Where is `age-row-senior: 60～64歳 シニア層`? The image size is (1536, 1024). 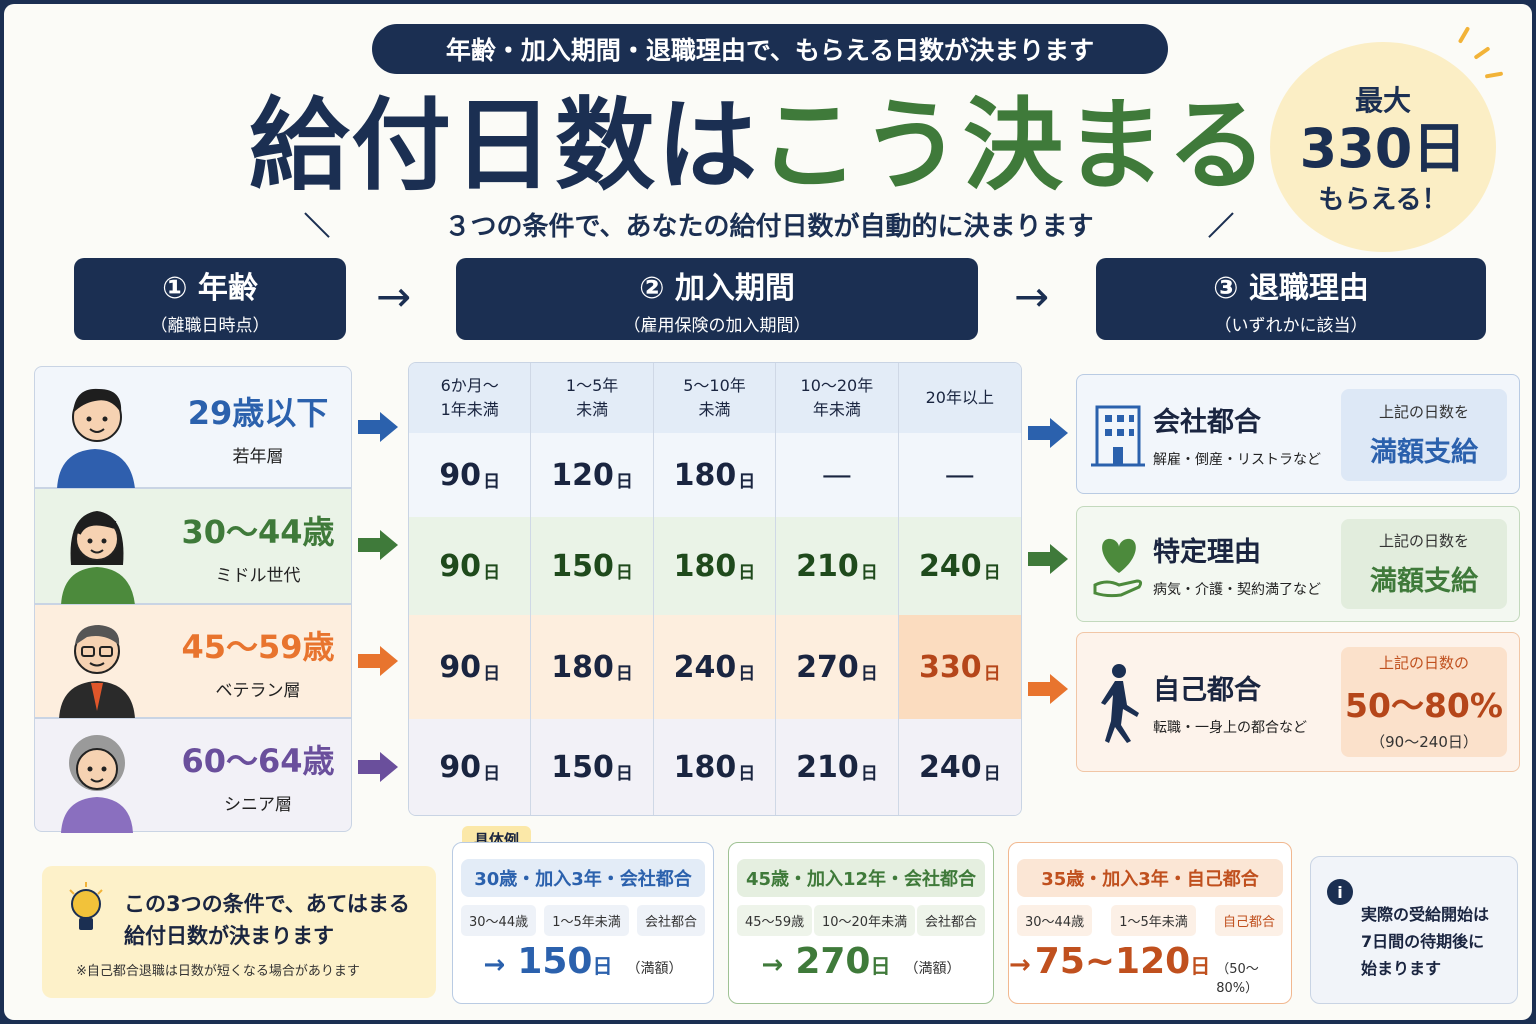 age-row-senior: 60～64歳 シニア層 is located at coordinates (193, 775).